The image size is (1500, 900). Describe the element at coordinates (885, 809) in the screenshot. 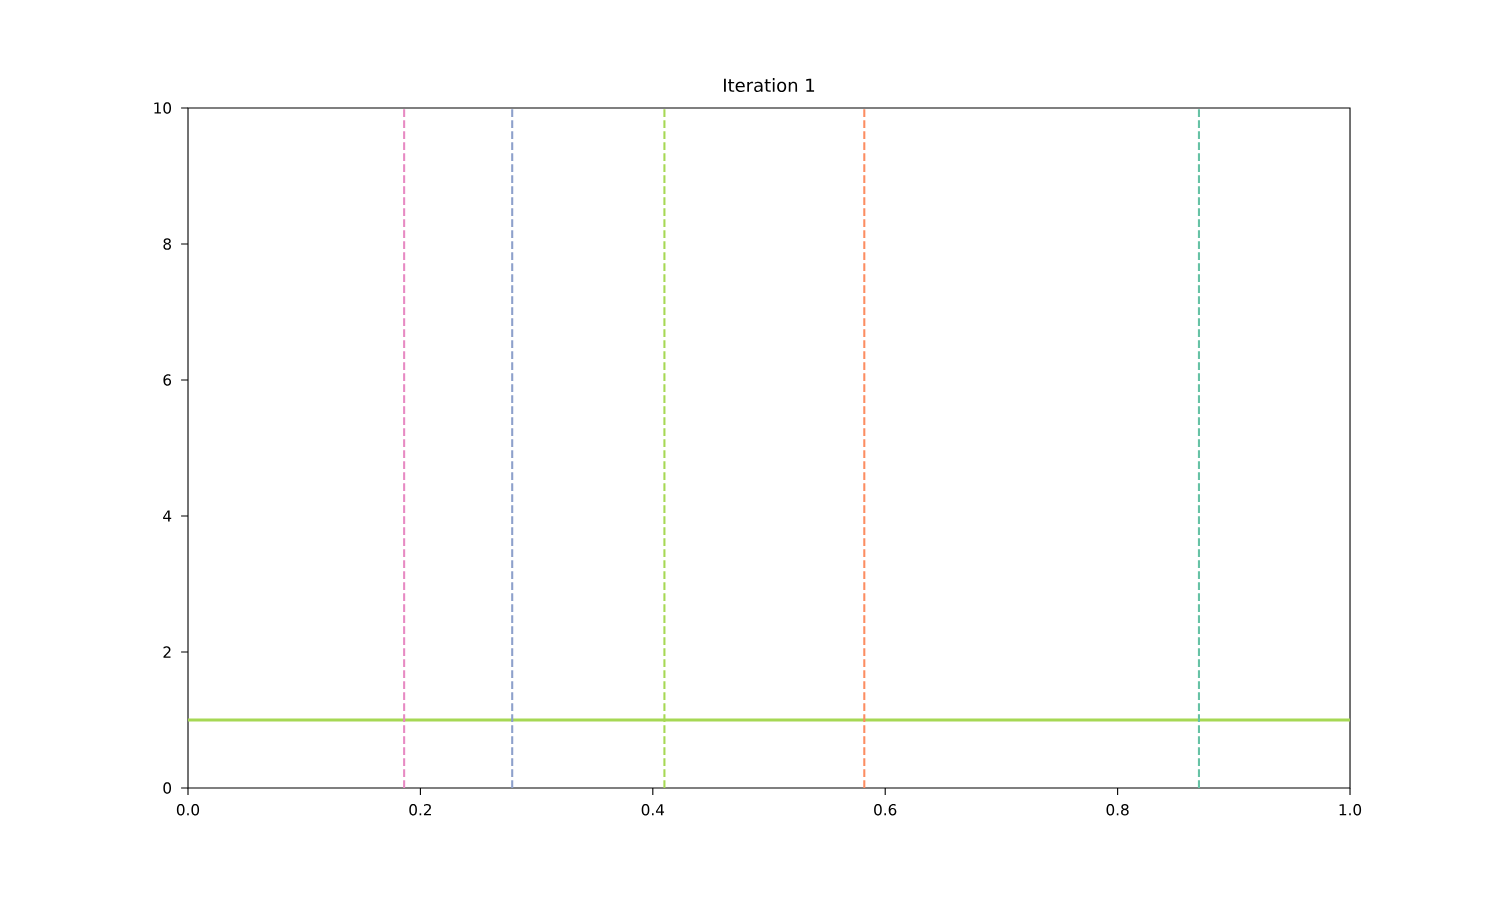

I see `x-tick-label: 0.6` at that location.